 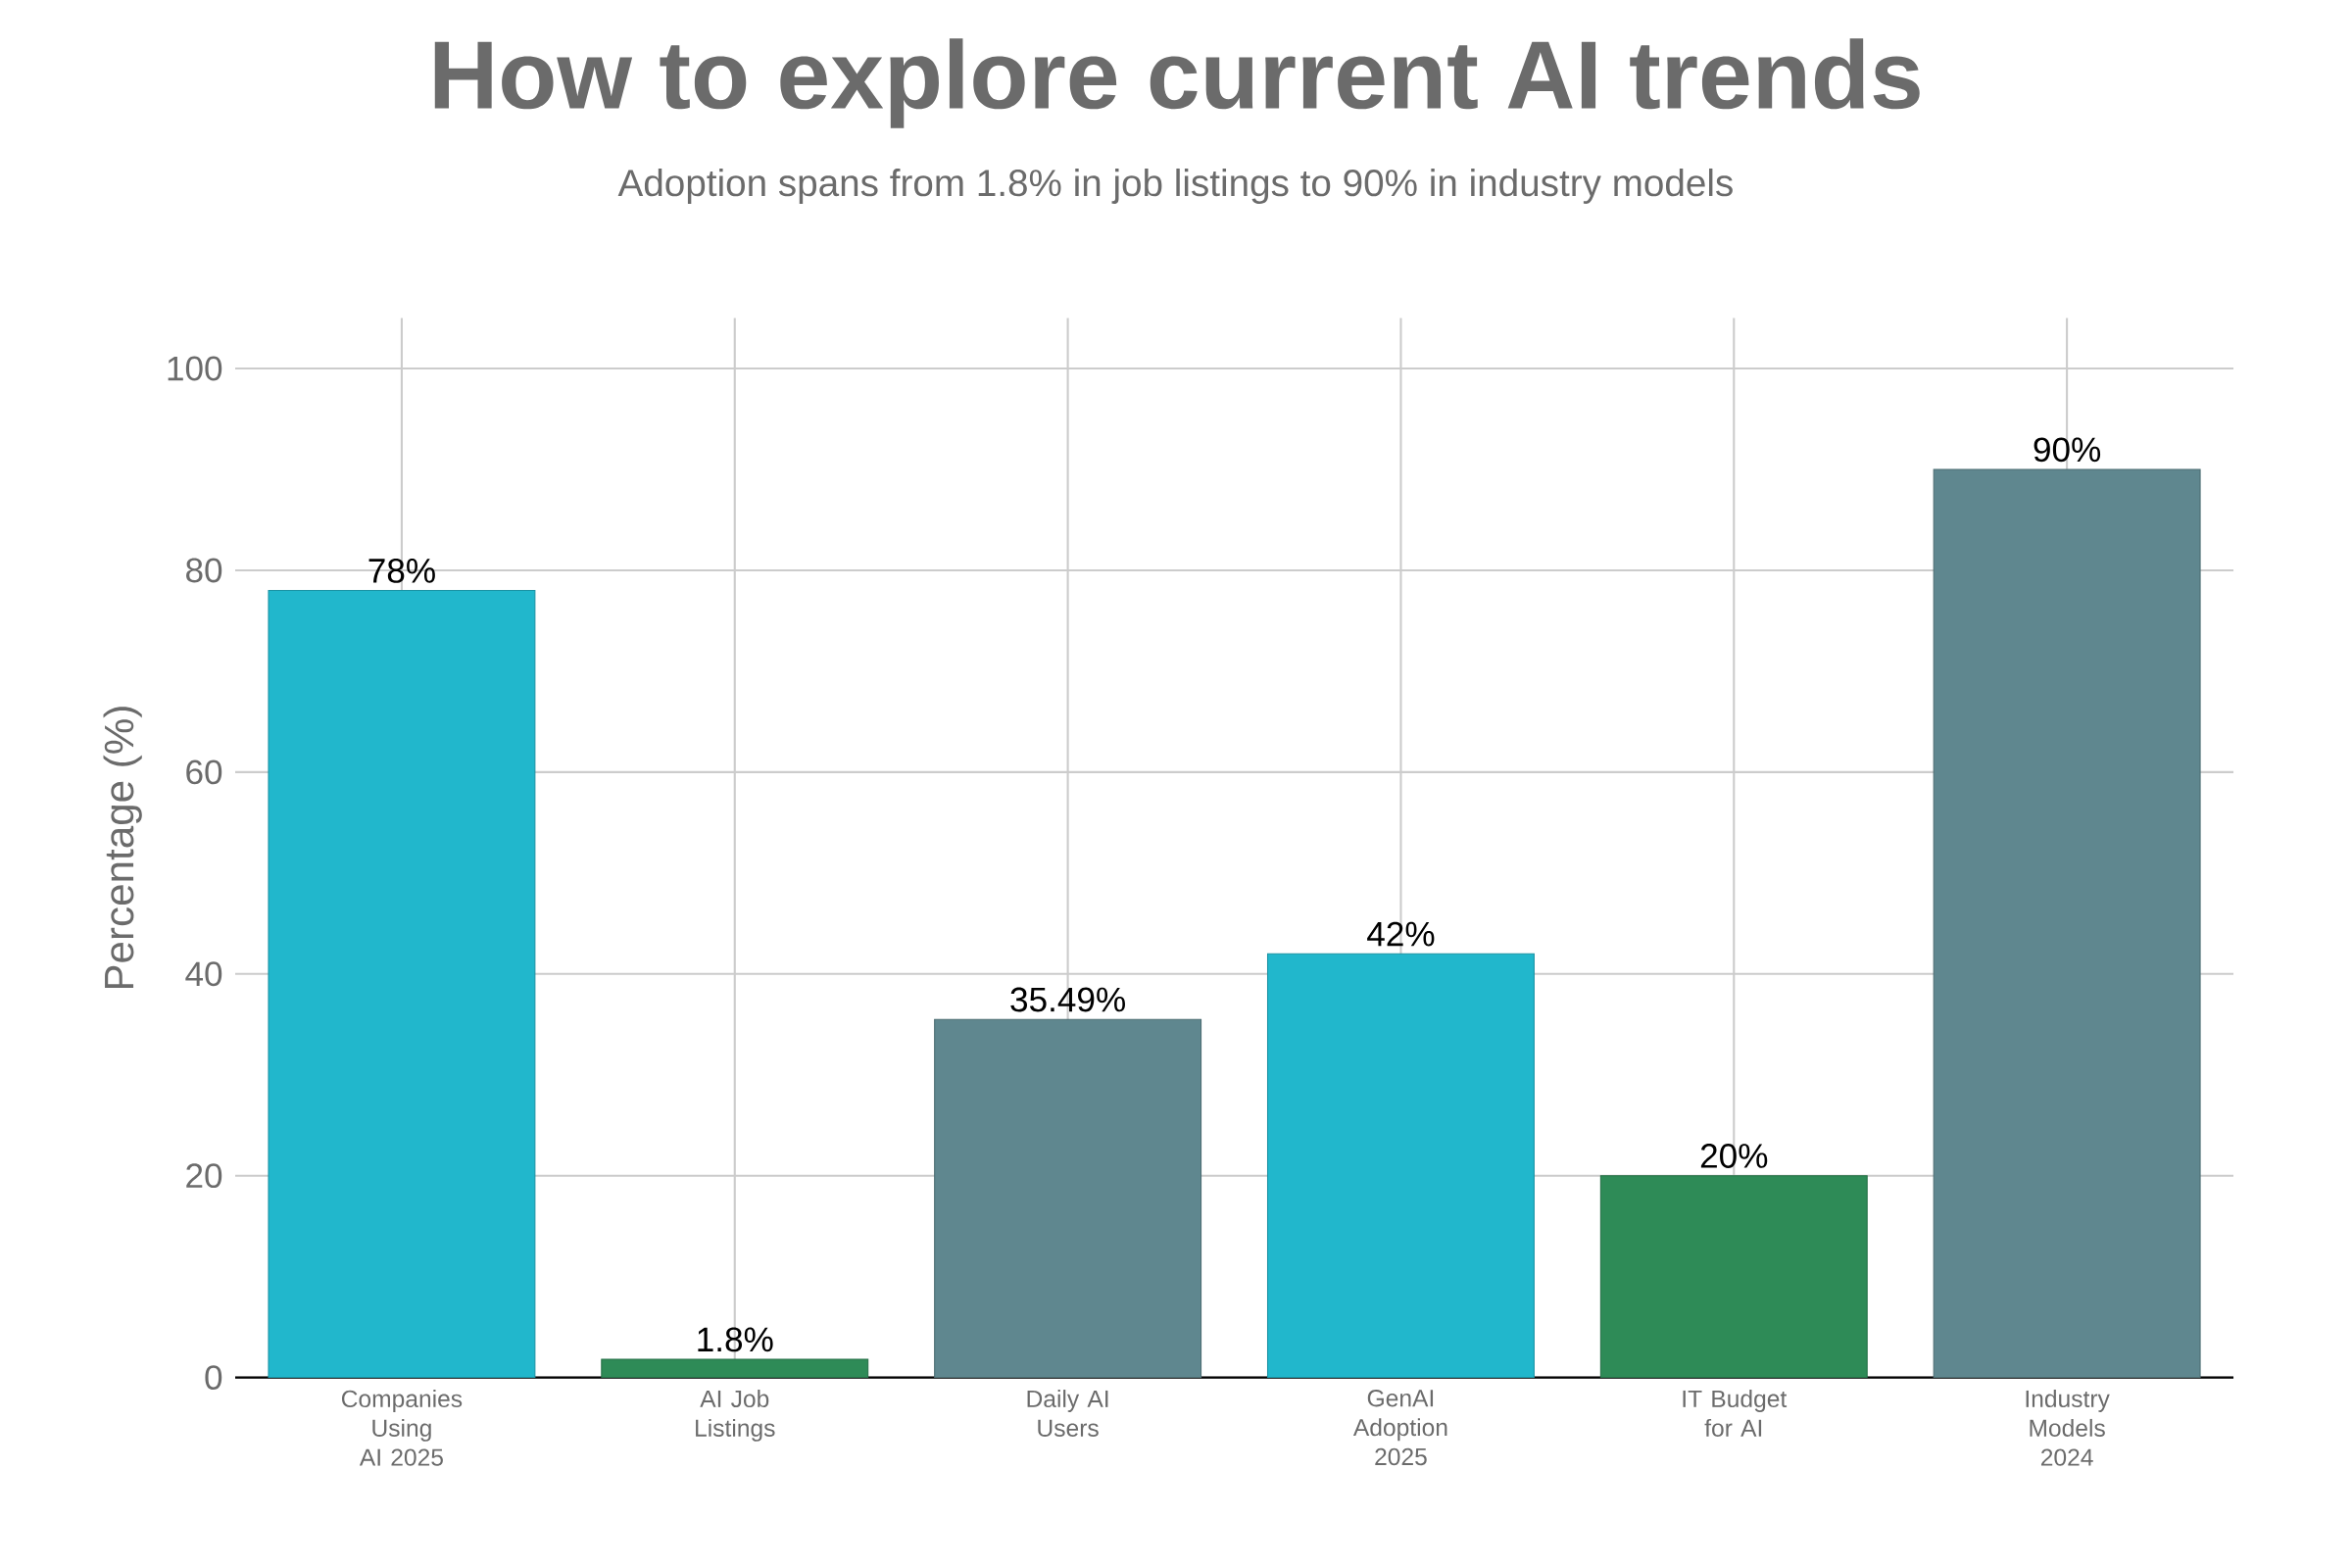 What do you see at coordinates (735, 1416) in the screenshot?
I see `x-tick-label: AI Job Listings` at bounding box center [735, 1416].